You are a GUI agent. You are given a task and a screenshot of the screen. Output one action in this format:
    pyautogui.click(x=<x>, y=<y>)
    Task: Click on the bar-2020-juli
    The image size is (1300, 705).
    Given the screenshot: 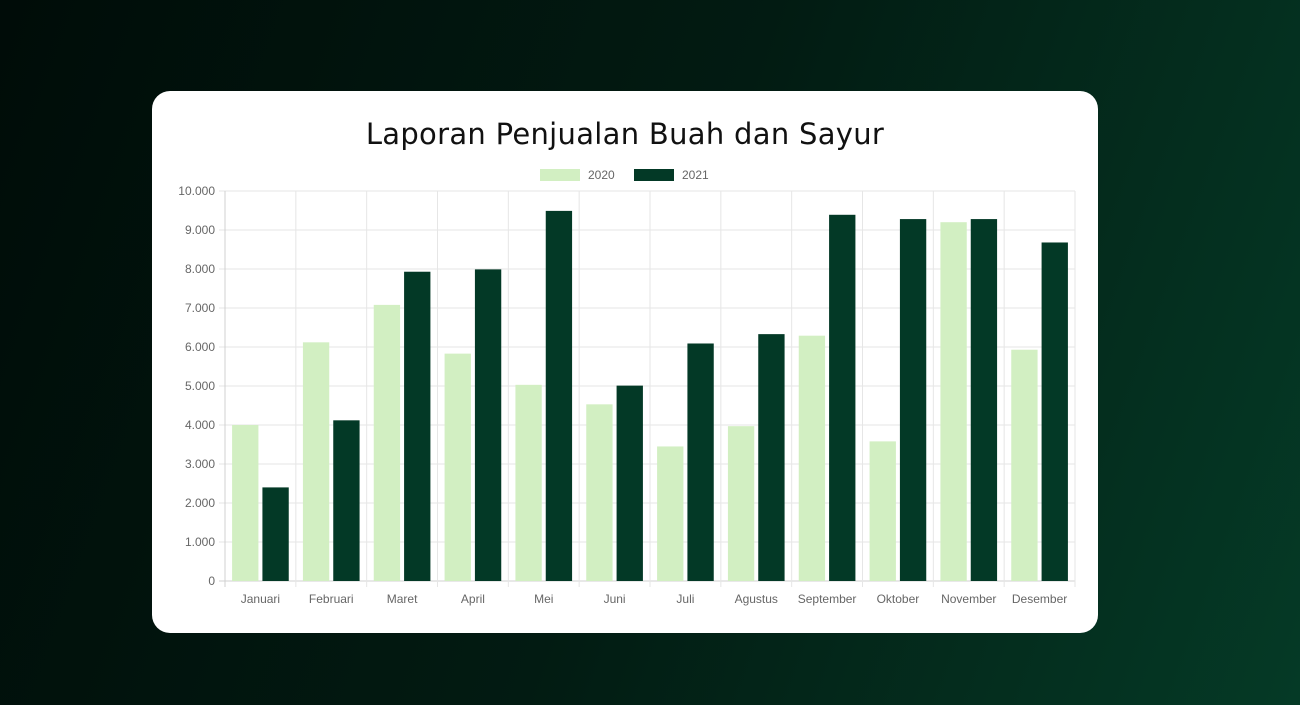 What is the action you would take?
    pyautogui.click(x=670, y=513)
    